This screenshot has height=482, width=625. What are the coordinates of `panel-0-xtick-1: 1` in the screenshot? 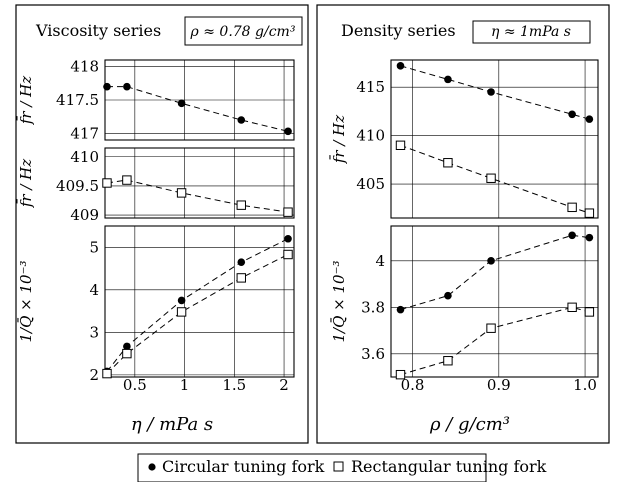 It's located at (185, 385).